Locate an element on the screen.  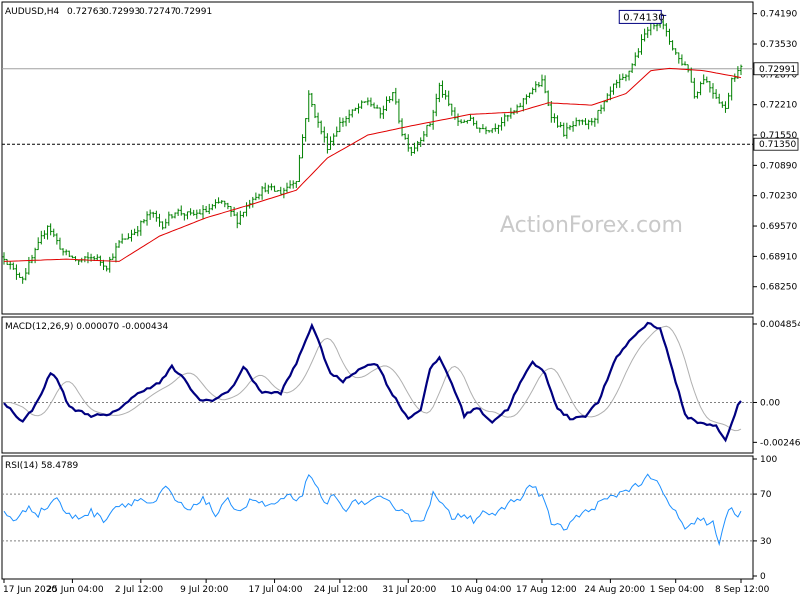
time-tick-label: 24 Aug 20:00 is located at coordinates (614, 590).